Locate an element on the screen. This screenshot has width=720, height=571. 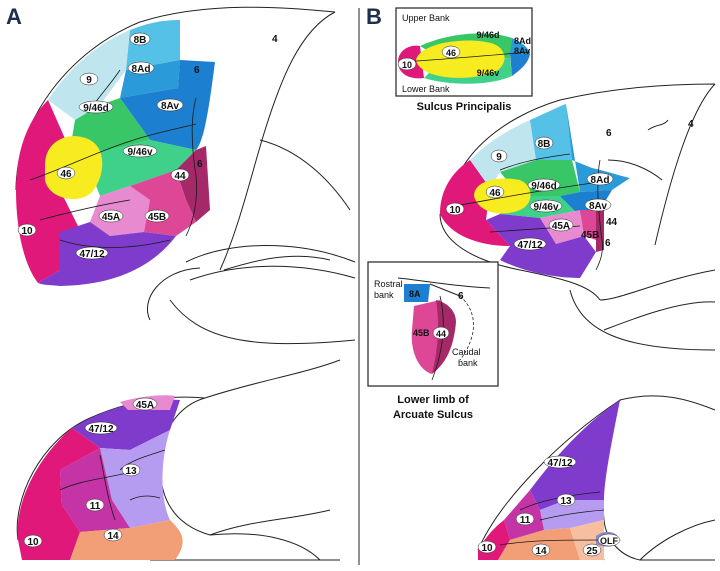
label-oval-44-arcuate is located at coordinates (441, 333).